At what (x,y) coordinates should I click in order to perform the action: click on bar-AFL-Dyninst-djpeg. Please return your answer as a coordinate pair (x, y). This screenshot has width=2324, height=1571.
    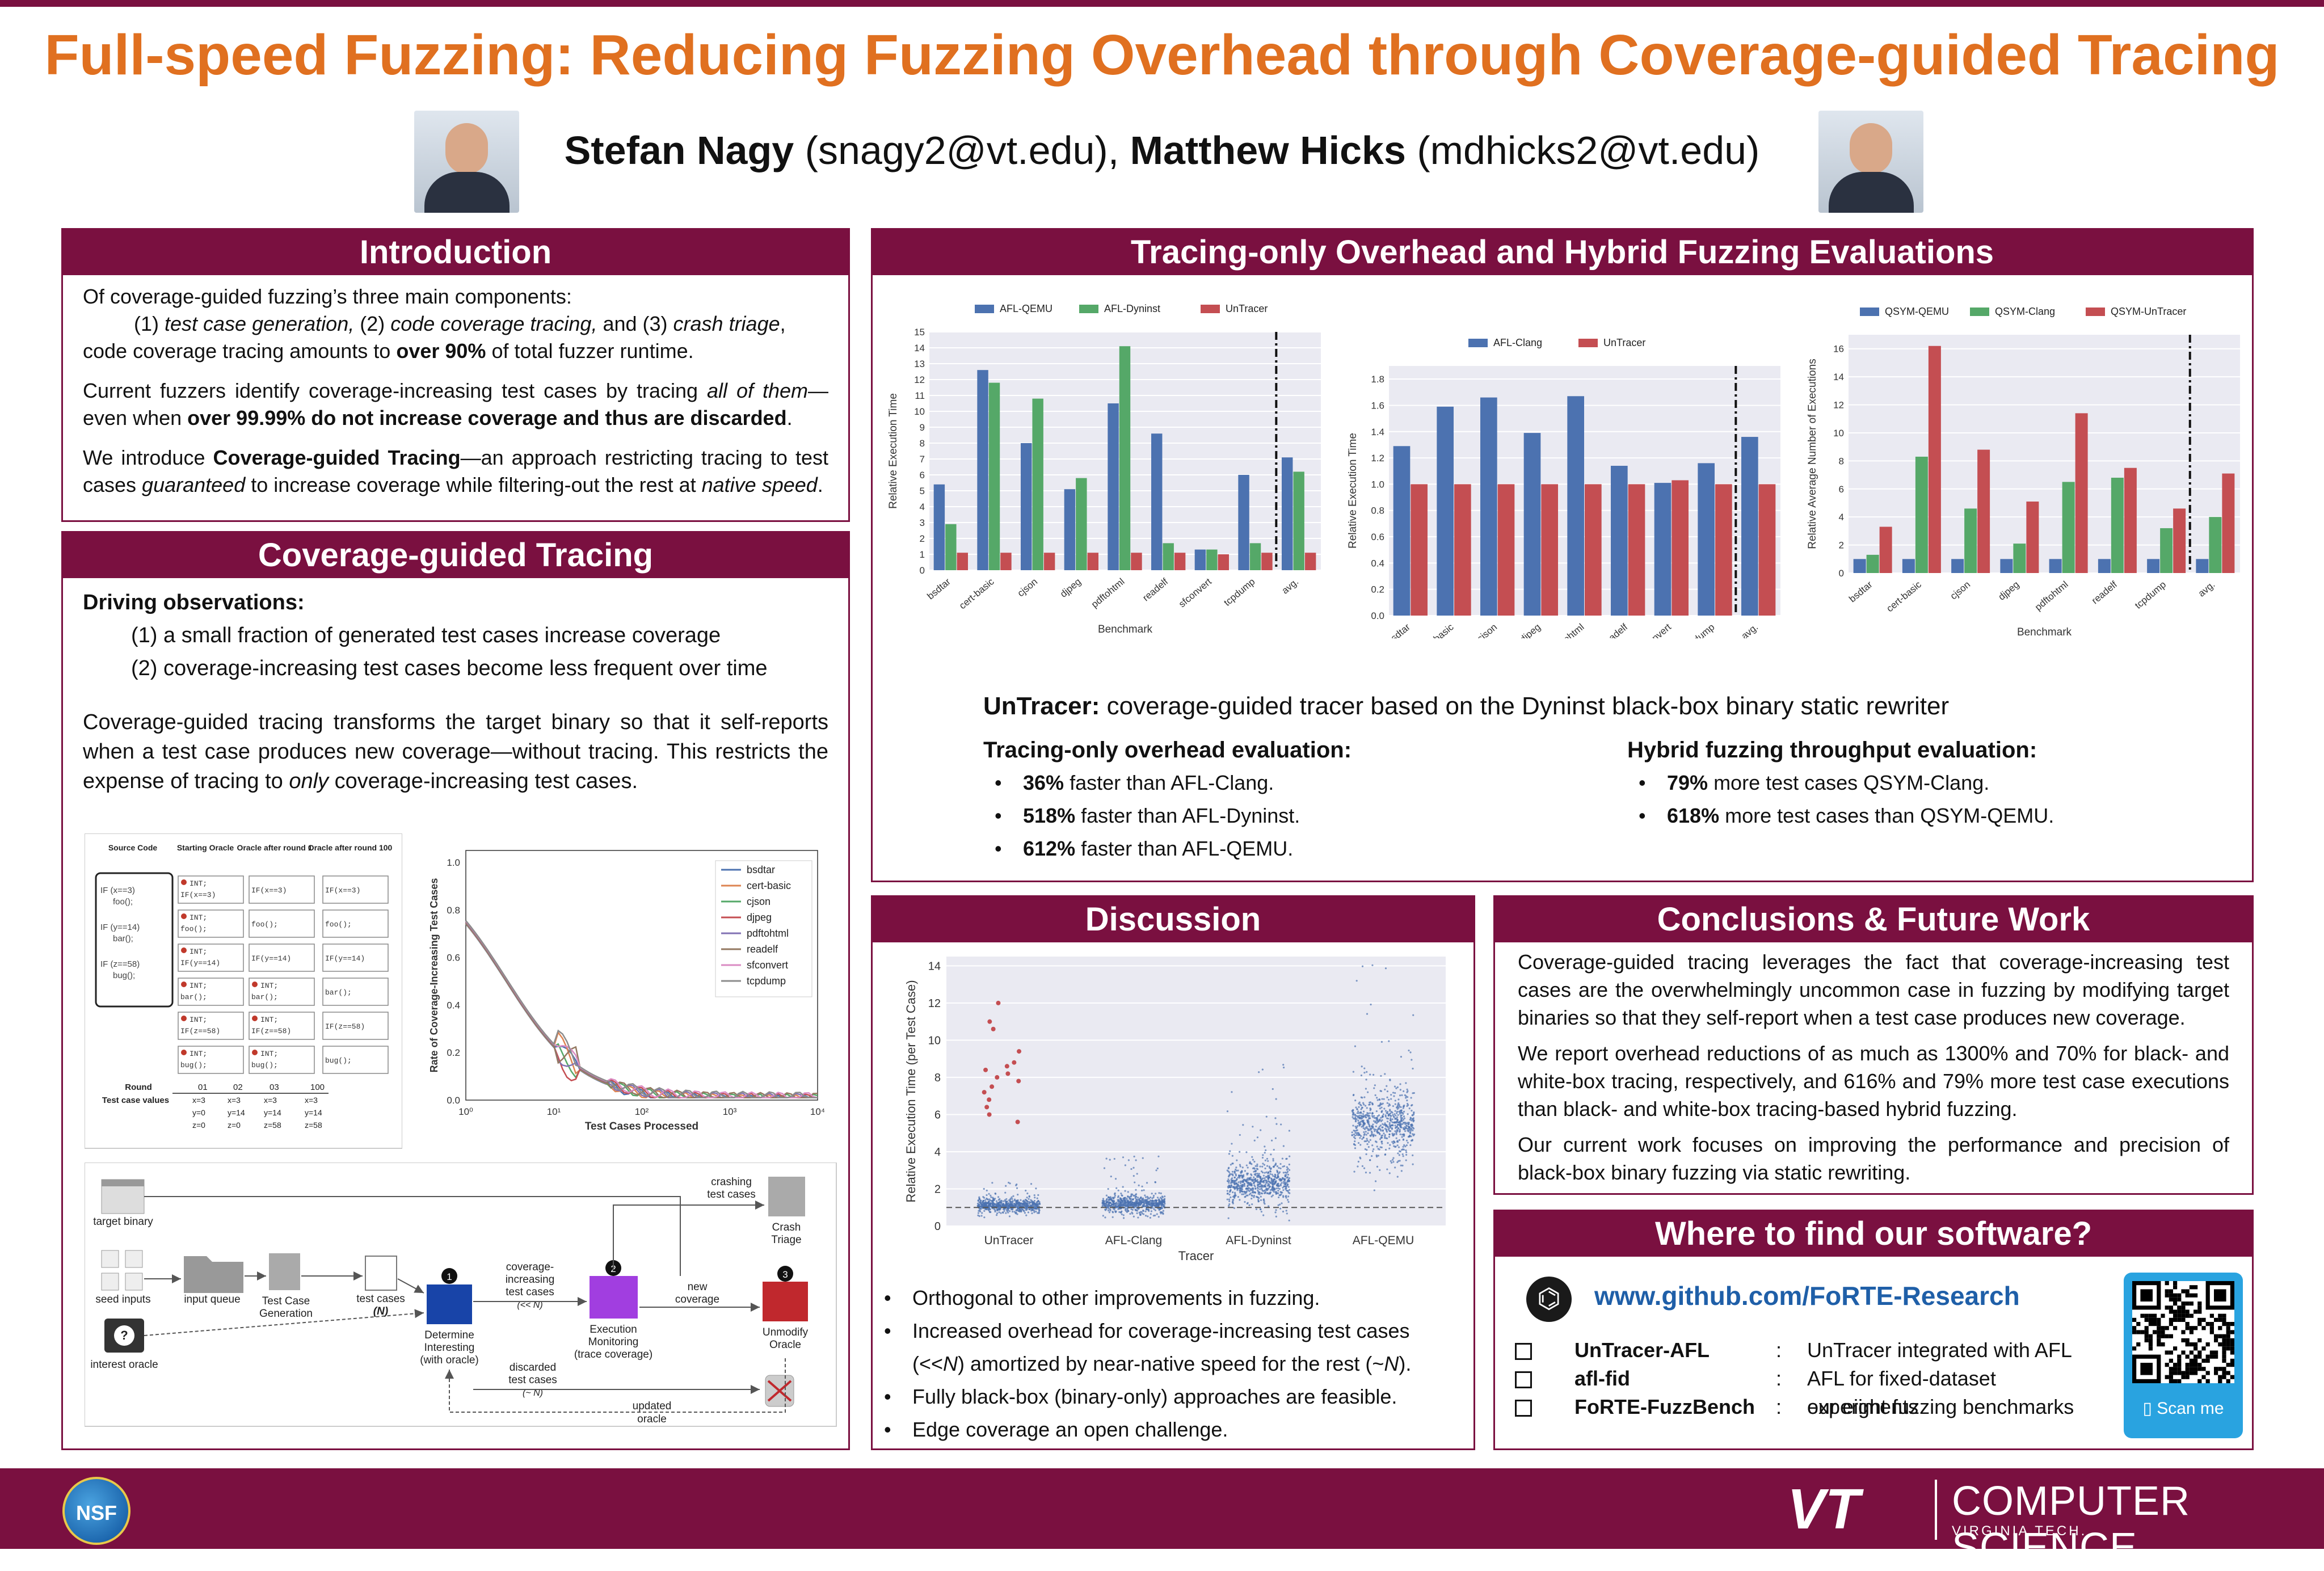
    Looking at the image, I should click on (1081, 524).